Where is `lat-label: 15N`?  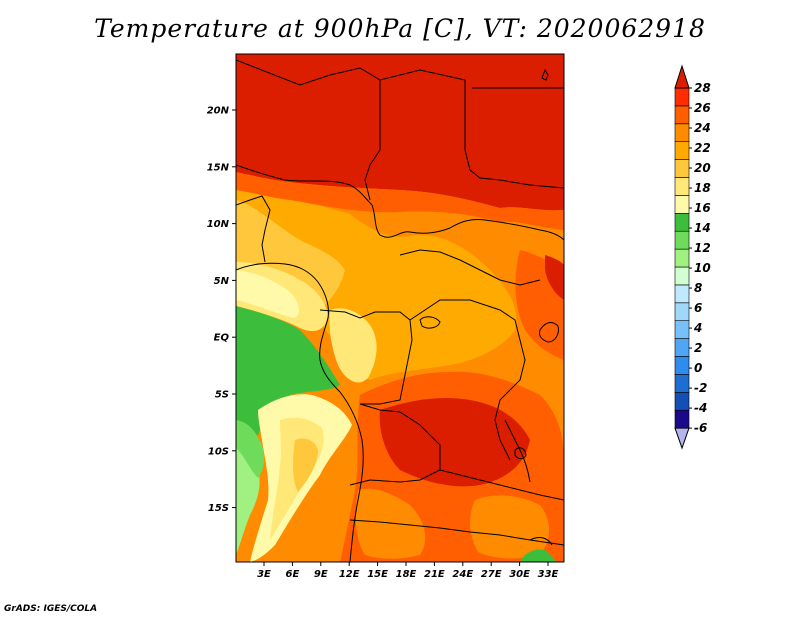 lat-label: 15N is located at coordinates (218, 167).